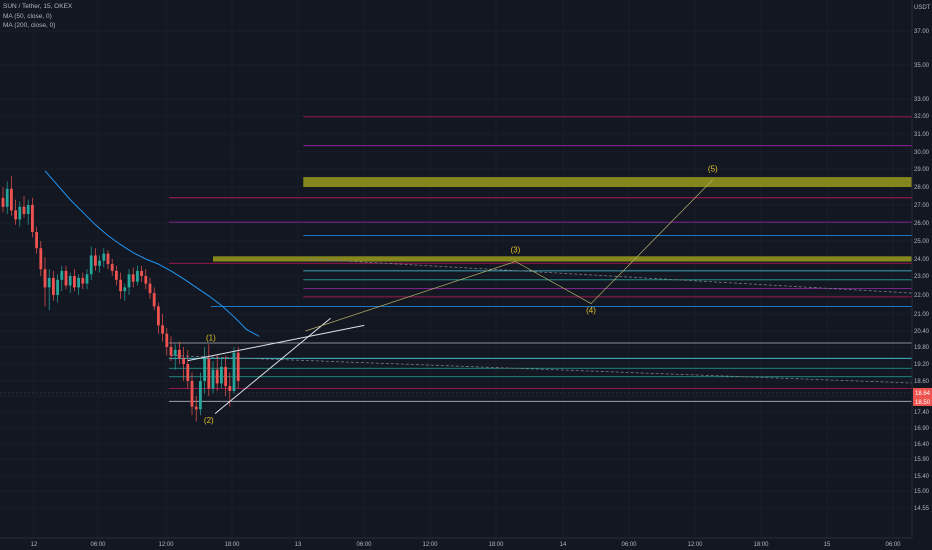 This screenshot has height=550, width=932. Describe the element at coordinates (922, 206) in the screenshot. I see `price-tick-label: 27.00` at that location.